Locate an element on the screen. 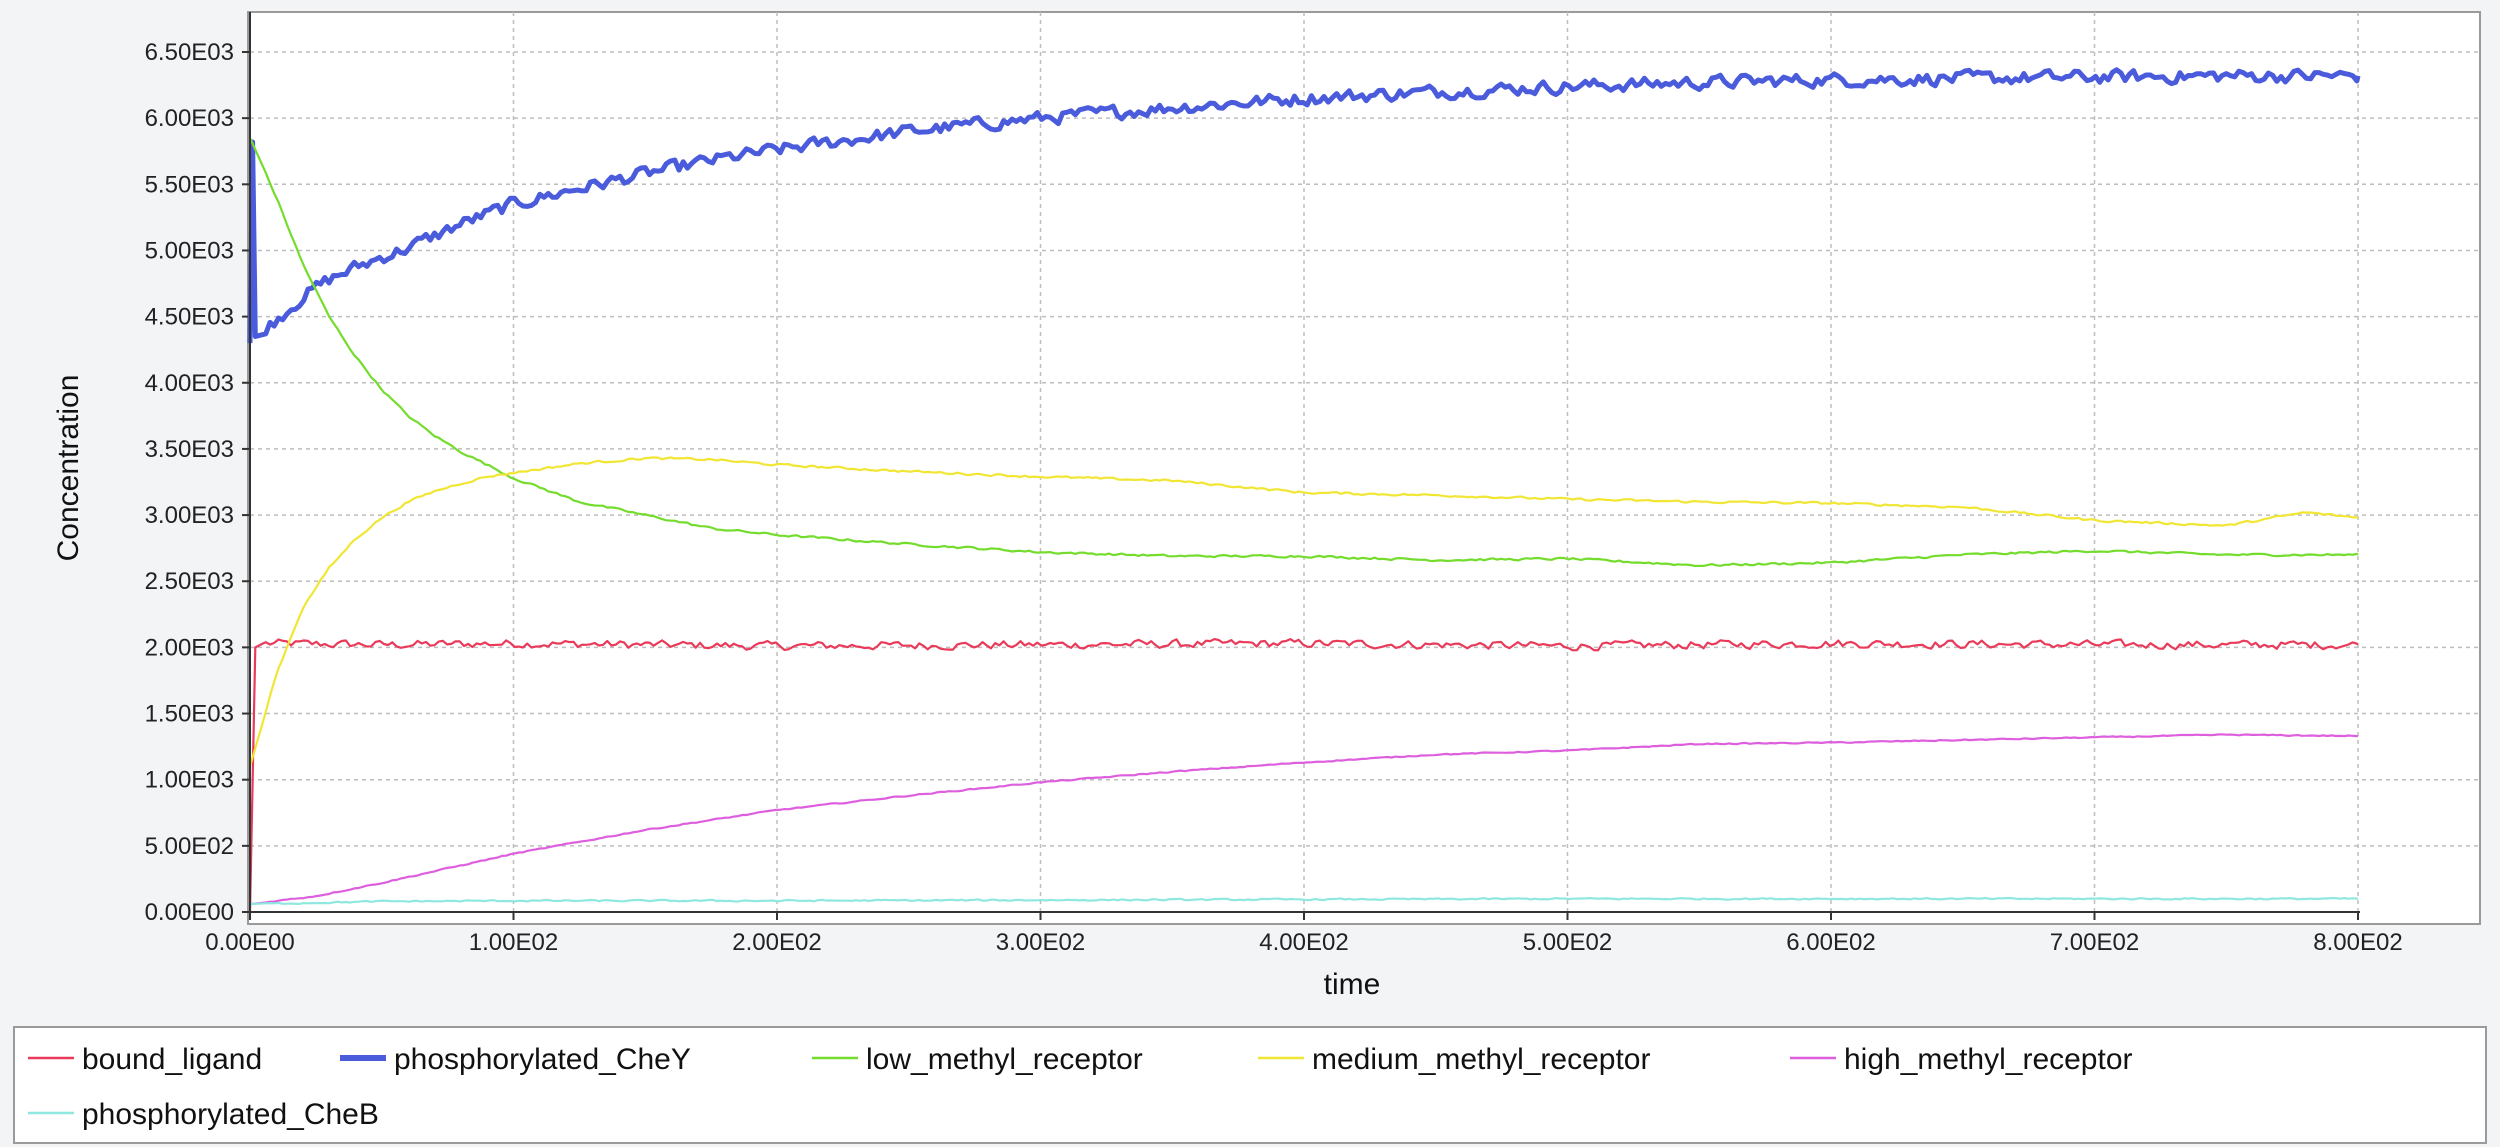  x-tick-label: 4.00E02 is located at coordinates (1303, 942).